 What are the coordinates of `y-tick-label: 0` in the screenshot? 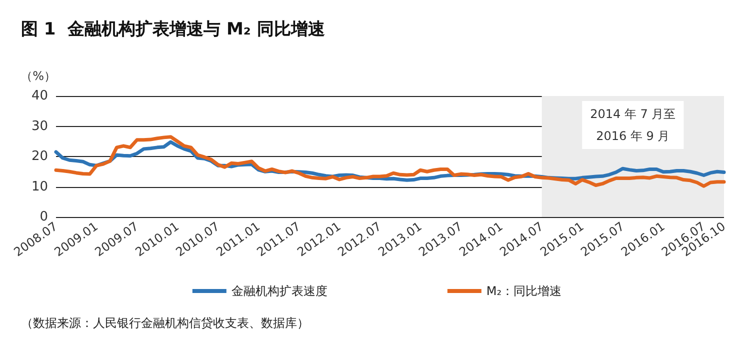 It's located at (44, 217).